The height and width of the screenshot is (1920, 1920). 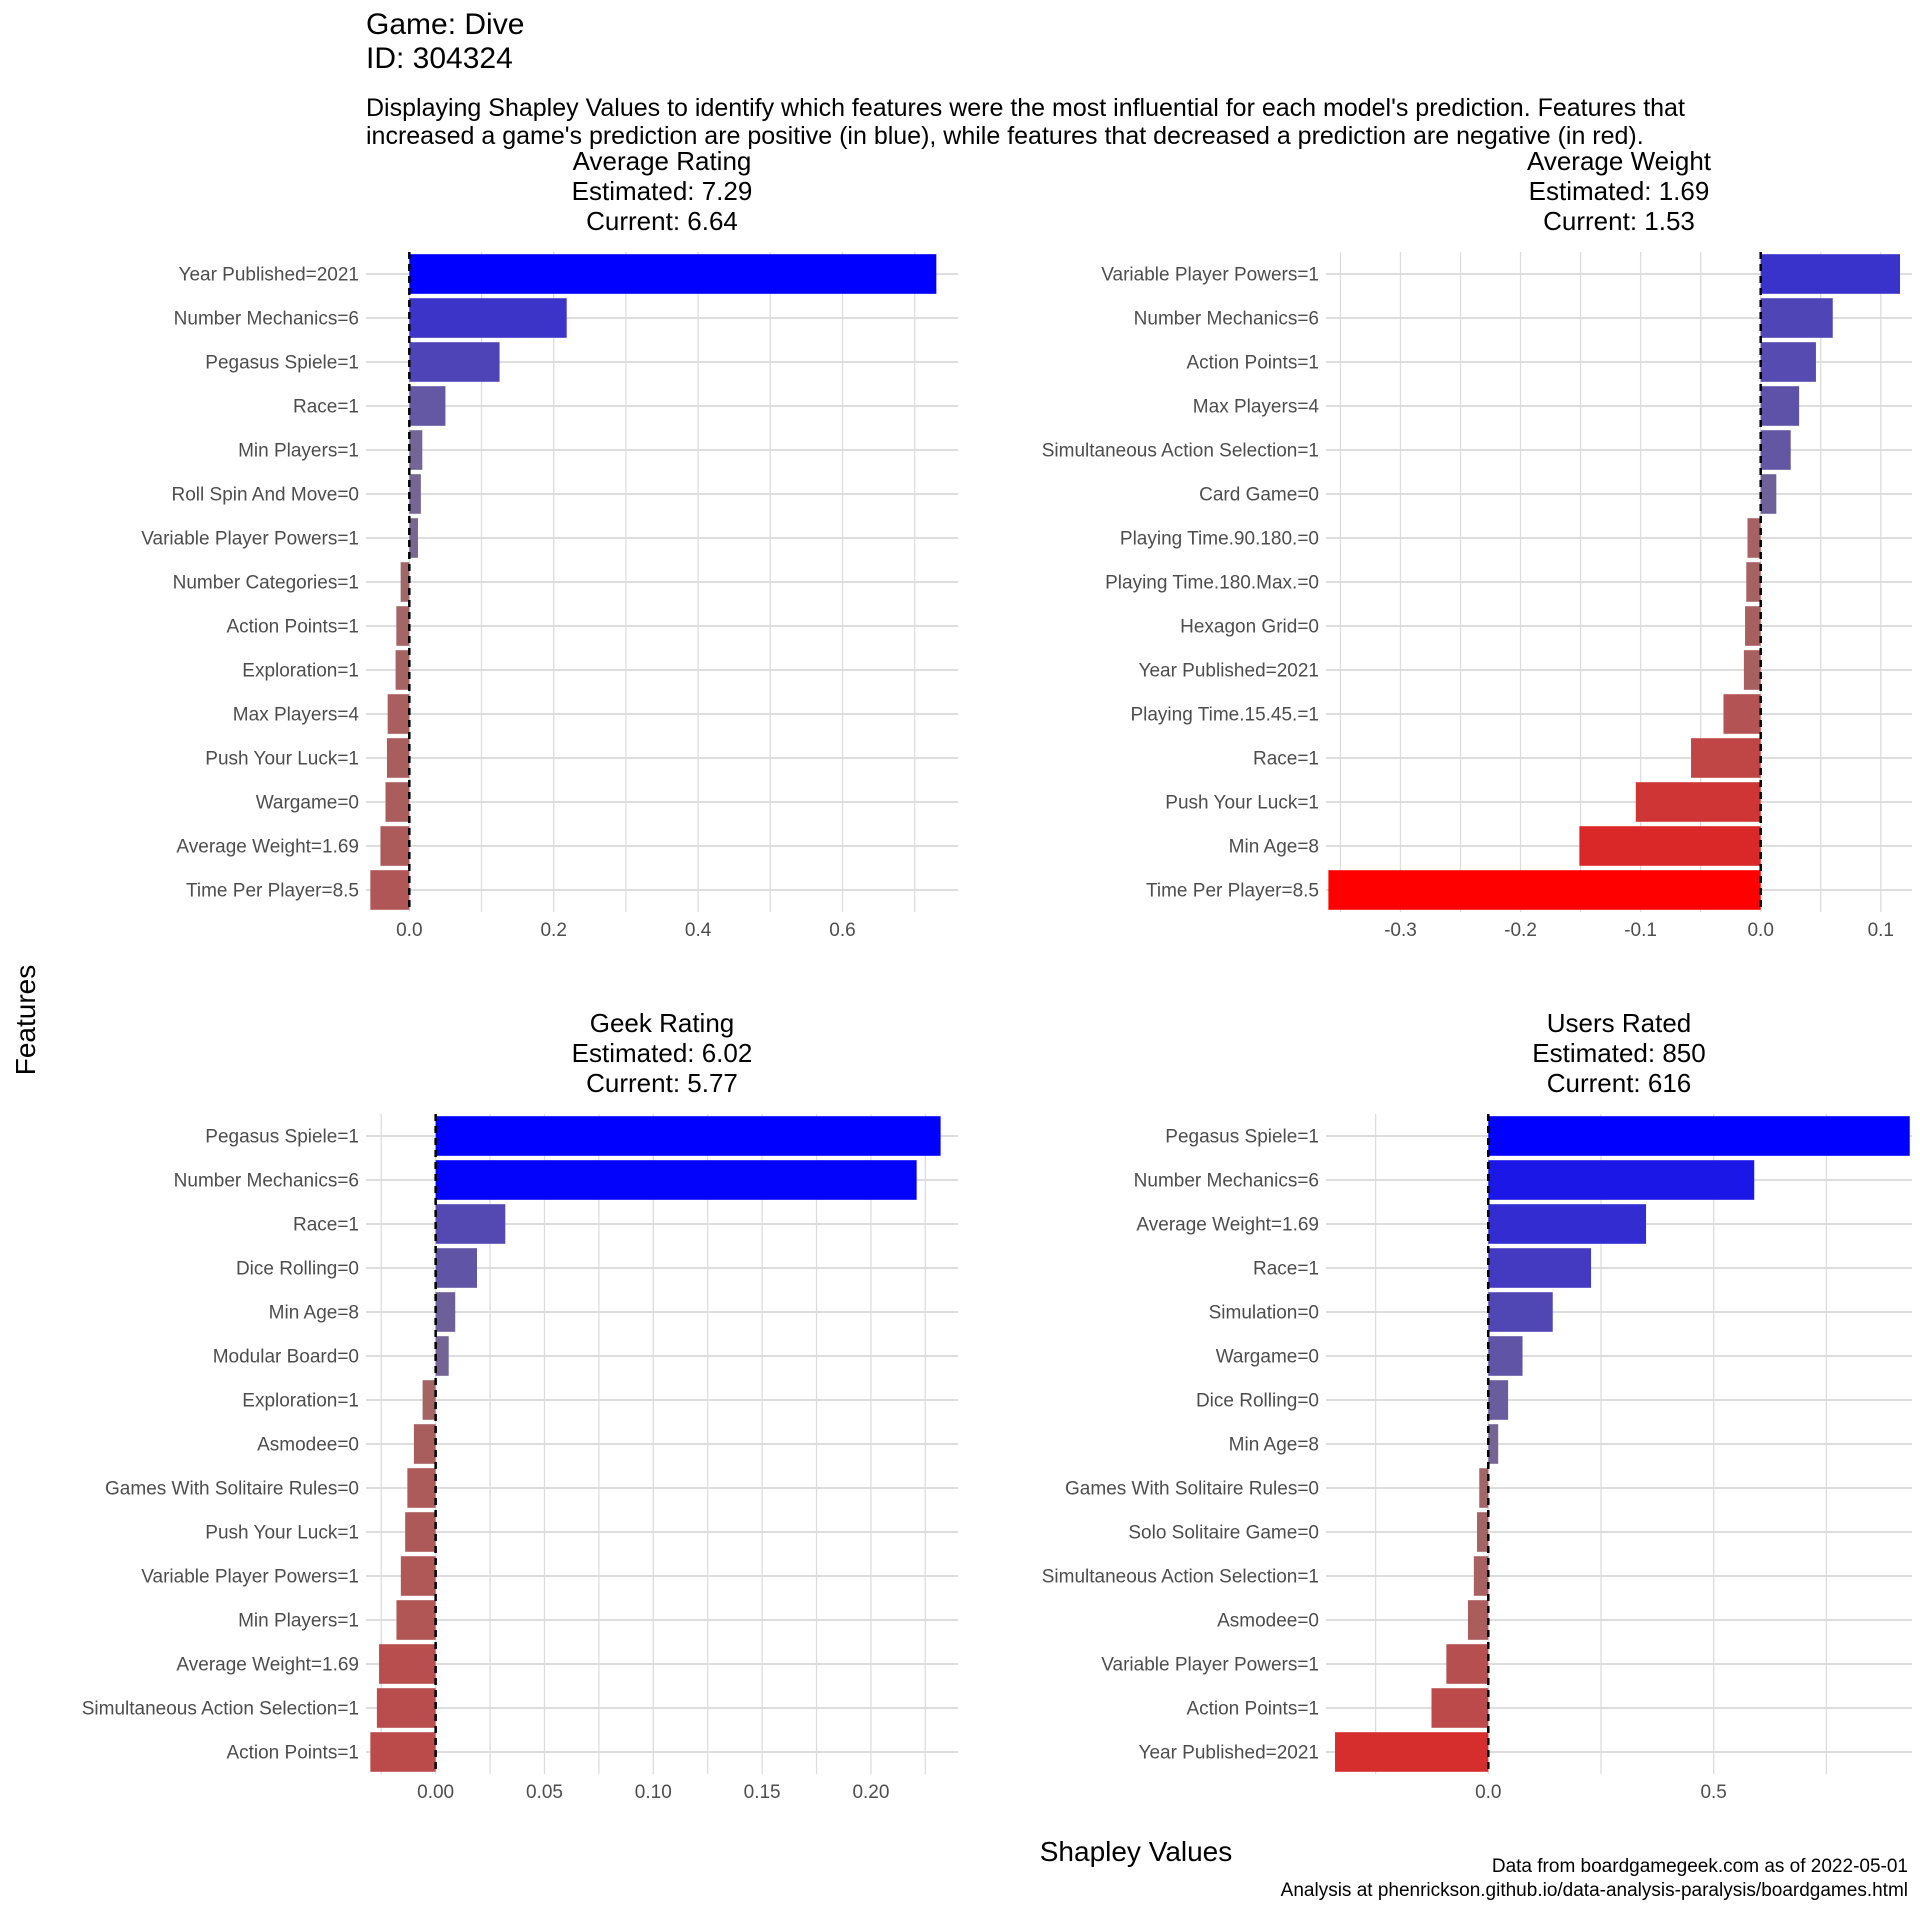 I want to click on x-tick-label: 0.05, so click(x=544, y=1792).